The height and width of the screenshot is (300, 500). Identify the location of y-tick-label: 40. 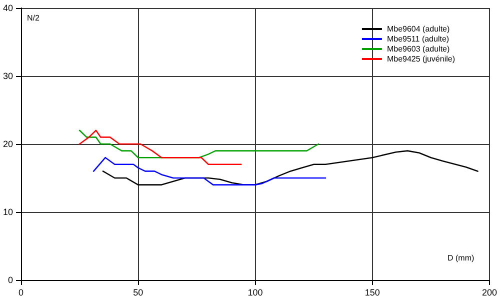
(8, 8).